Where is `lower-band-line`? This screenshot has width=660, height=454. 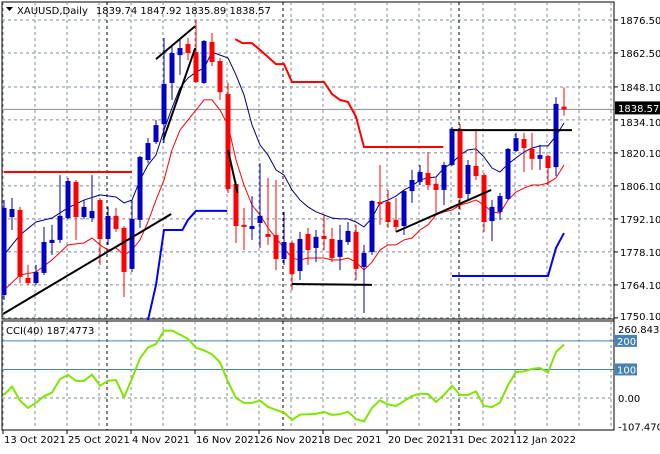
lower-band-line is located at coordinates (508, 254).